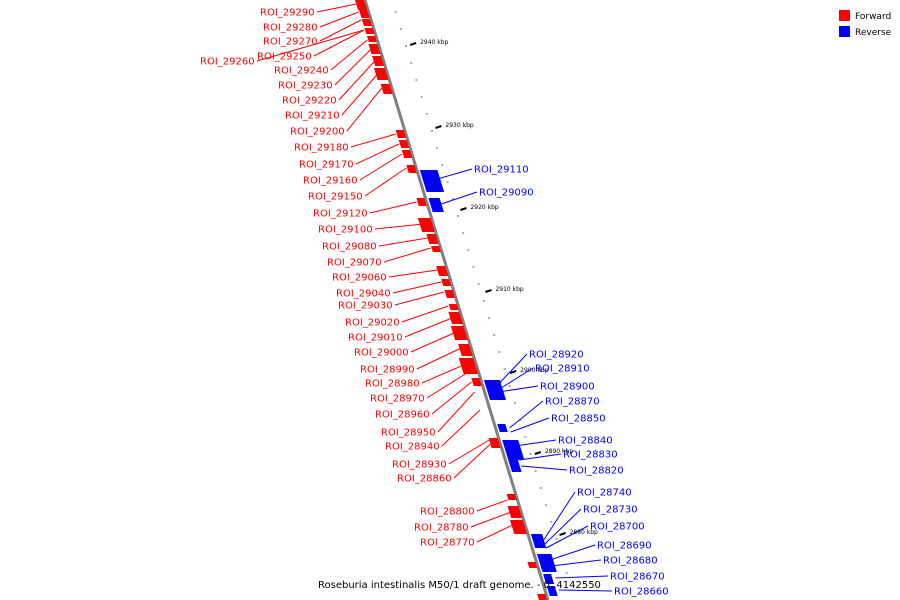  What do you see at coordinates (506, 193) in the screenshot?
I see `reverse-gene-label: ROI_29090` at bounding box center [506, 193].